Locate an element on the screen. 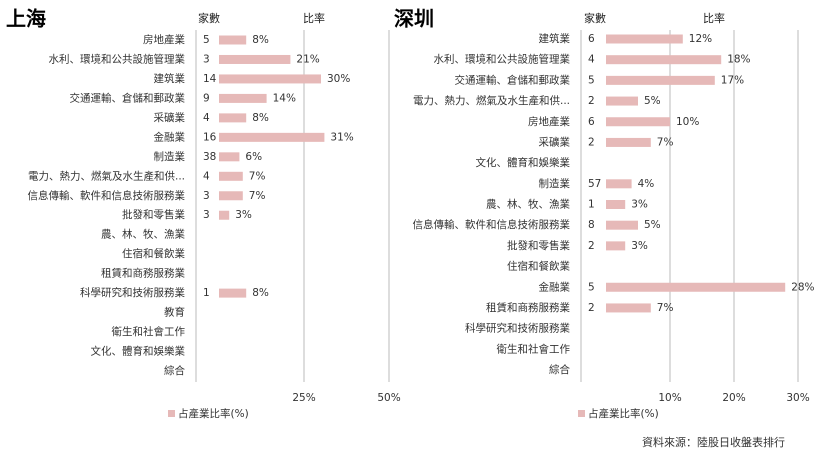 Image resolution: width=820 pixels, height=455 pixels. panel-title: 深圳 is located at coordinates (414, 19).